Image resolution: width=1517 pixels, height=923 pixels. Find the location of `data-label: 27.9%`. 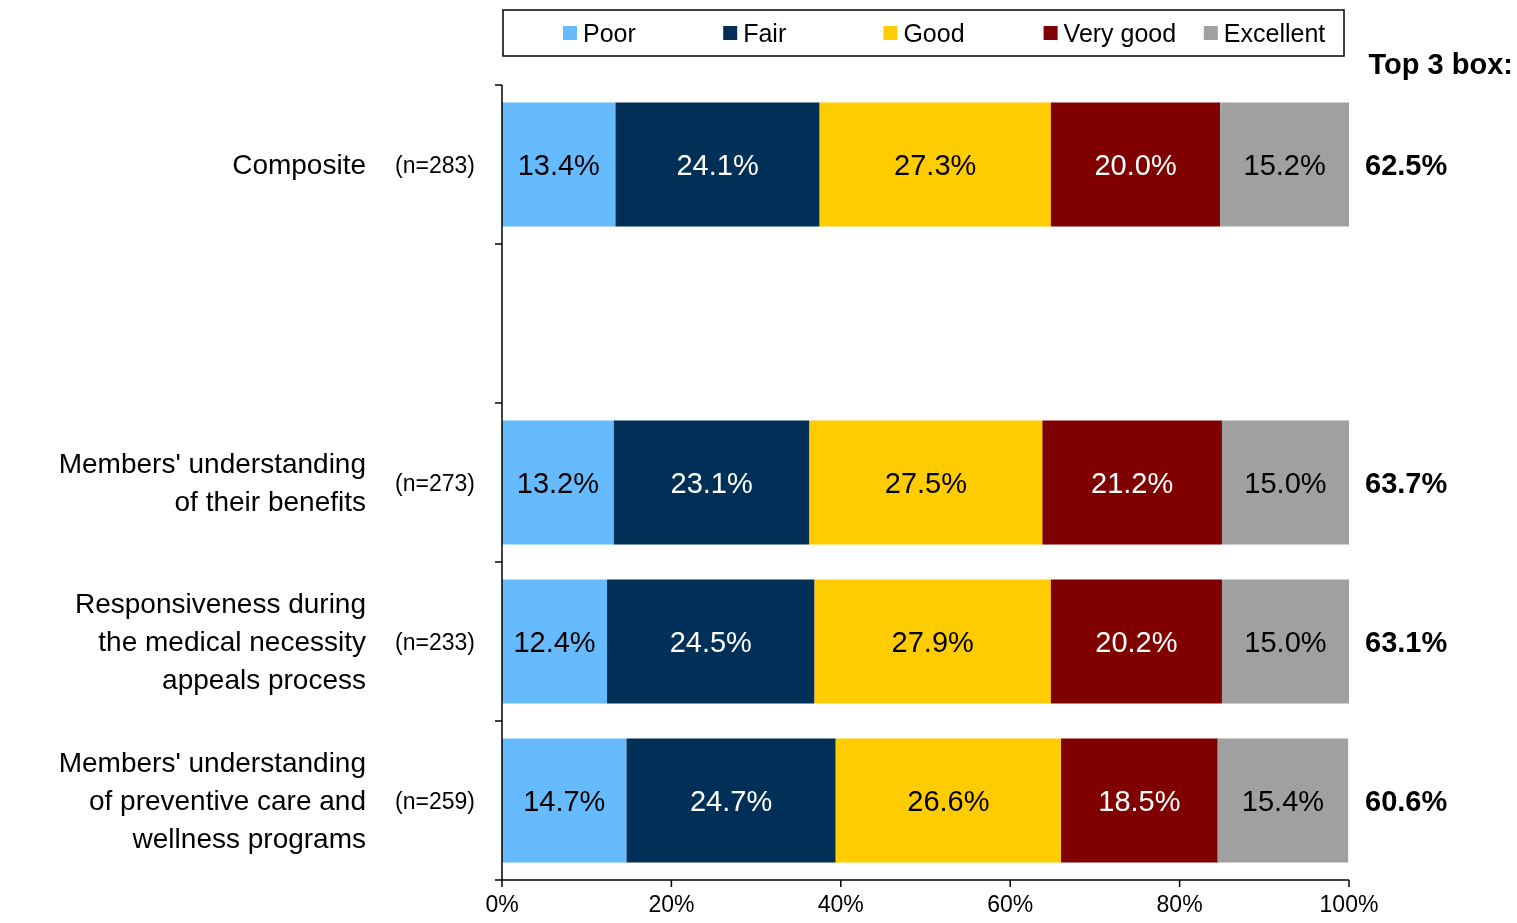

data-label: 27.9% is located at coordinates (932, 641).